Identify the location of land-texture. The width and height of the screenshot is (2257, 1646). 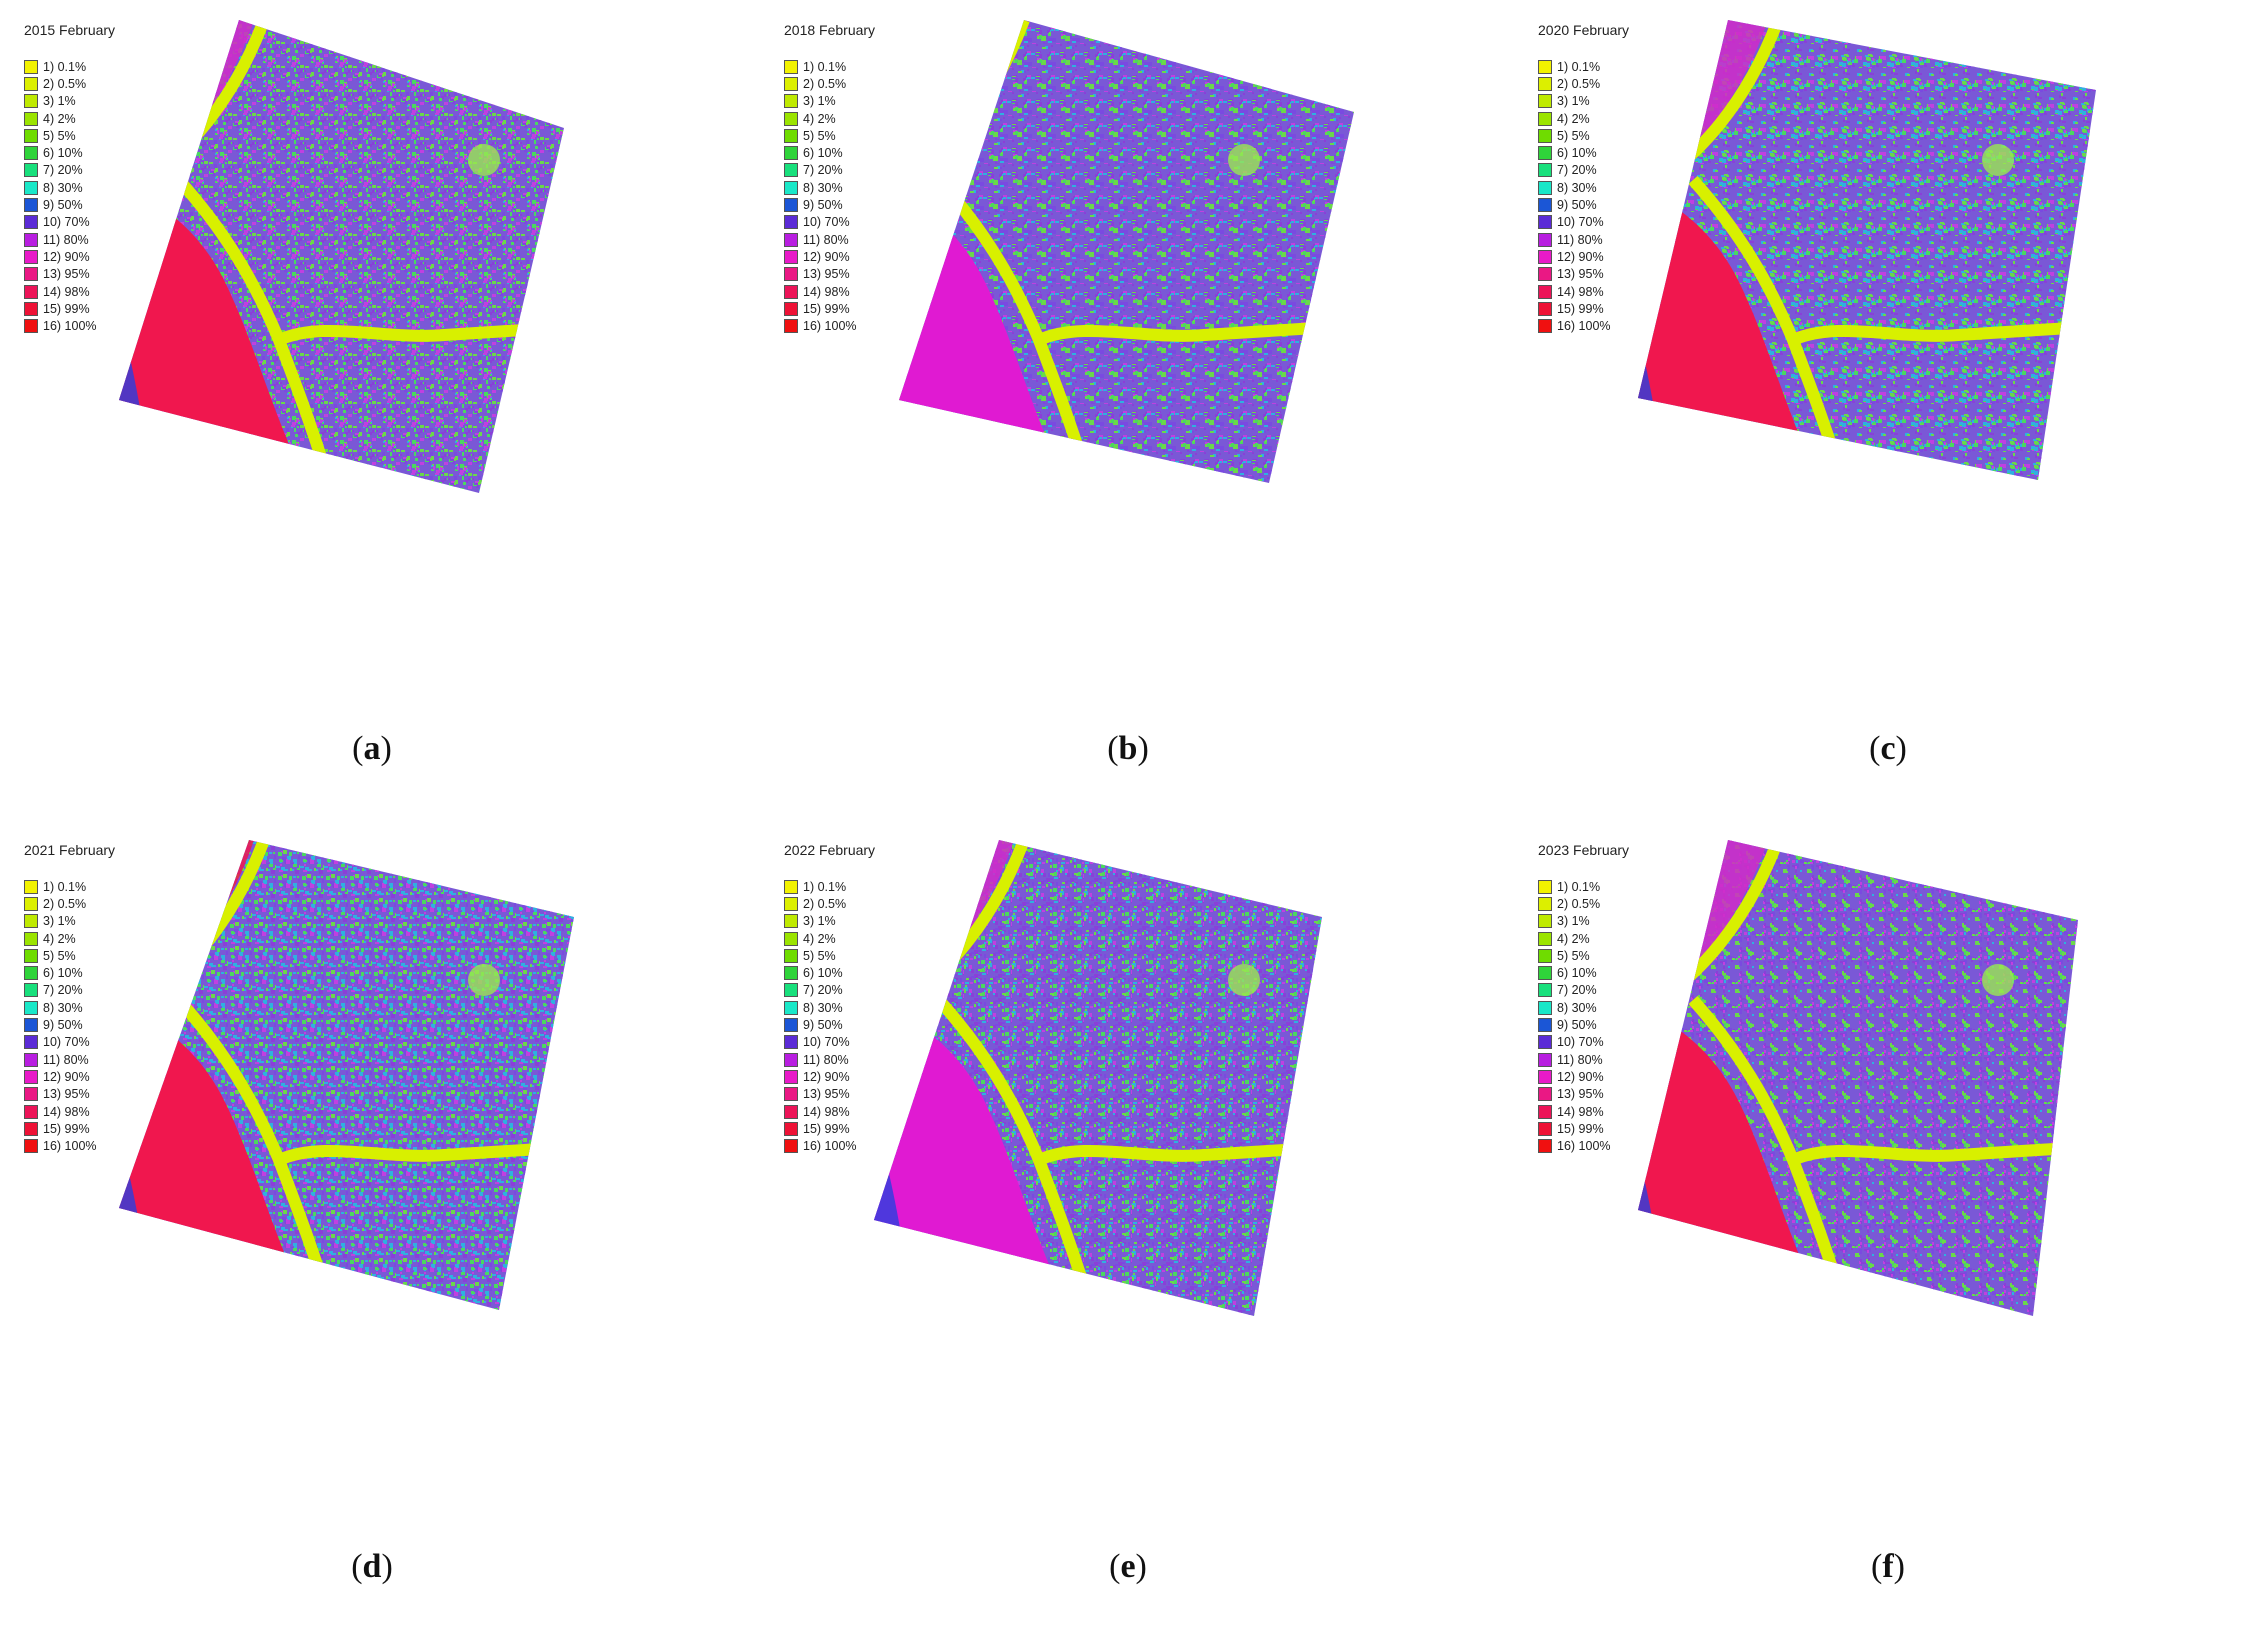
(346, 1075).